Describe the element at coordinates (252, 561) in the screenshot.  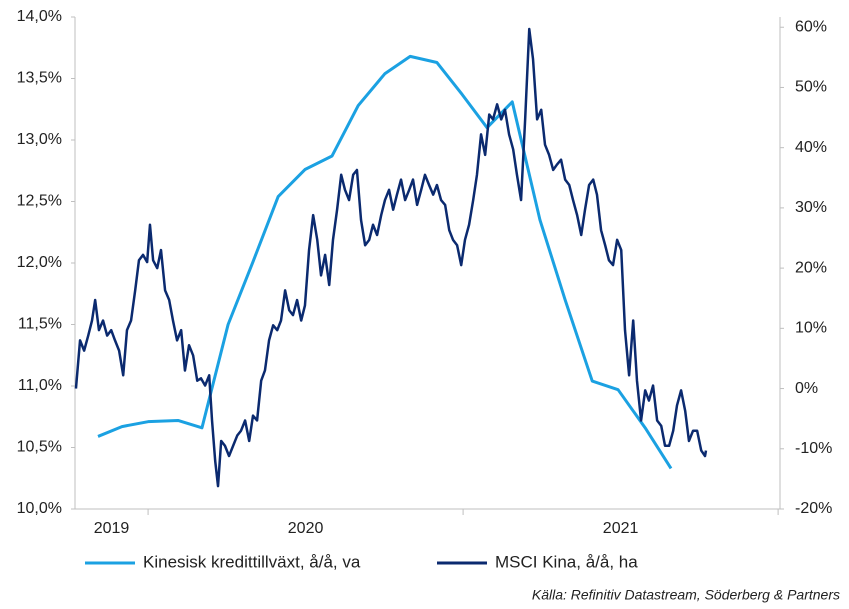
I see `legend-label: Kinesisk kredittillväxt, å/å, va` at that location.